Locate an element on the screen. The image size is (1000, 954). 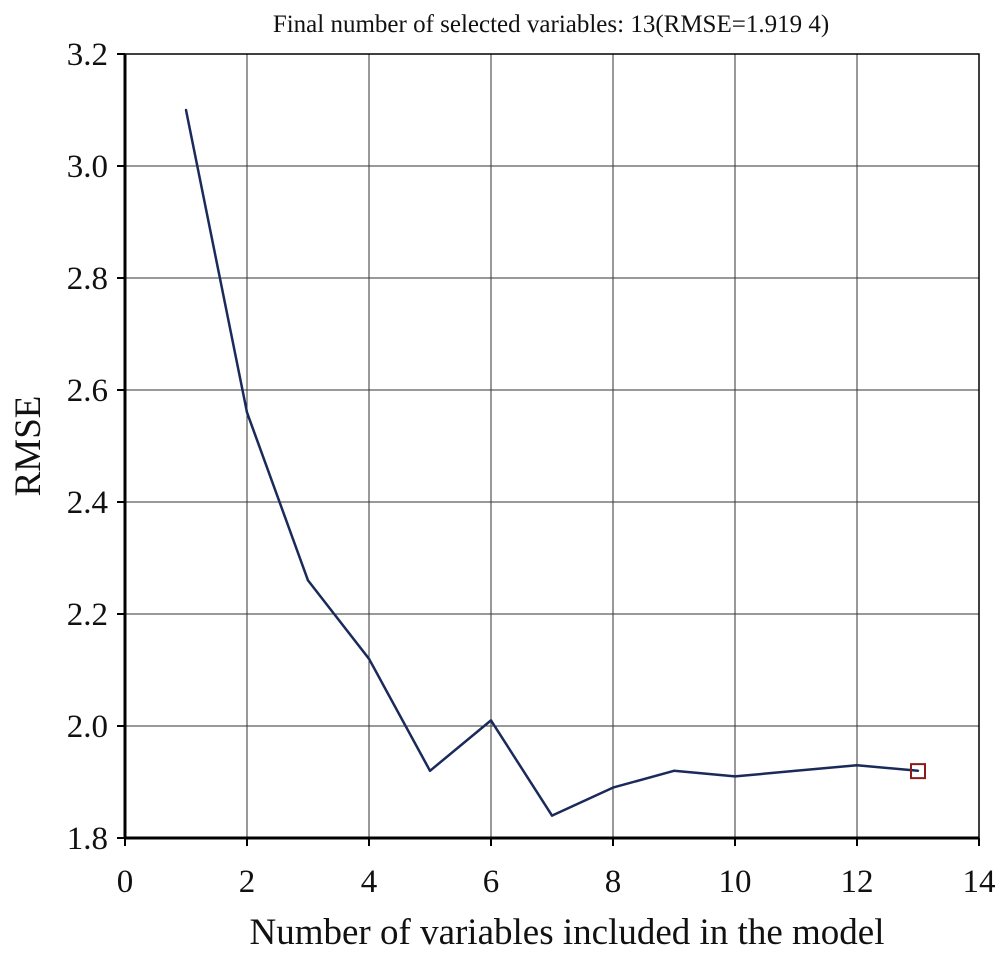
selected-point-marker is located at coordinates (918, 771).